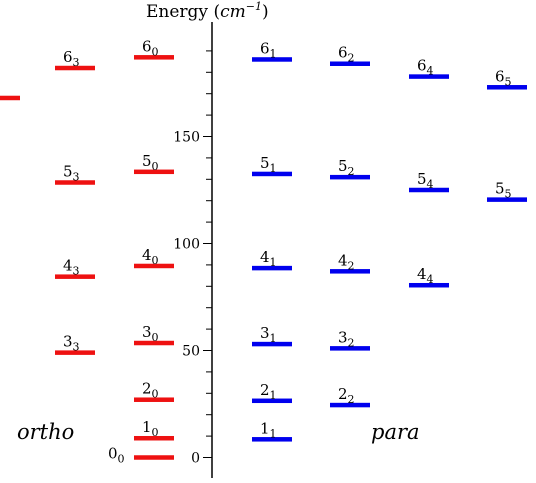 This screenshot has width=536, height=483. Describe the element at coordinates (346, 54) in the screenshot. I see `level-label-6-2: 62` at that location.